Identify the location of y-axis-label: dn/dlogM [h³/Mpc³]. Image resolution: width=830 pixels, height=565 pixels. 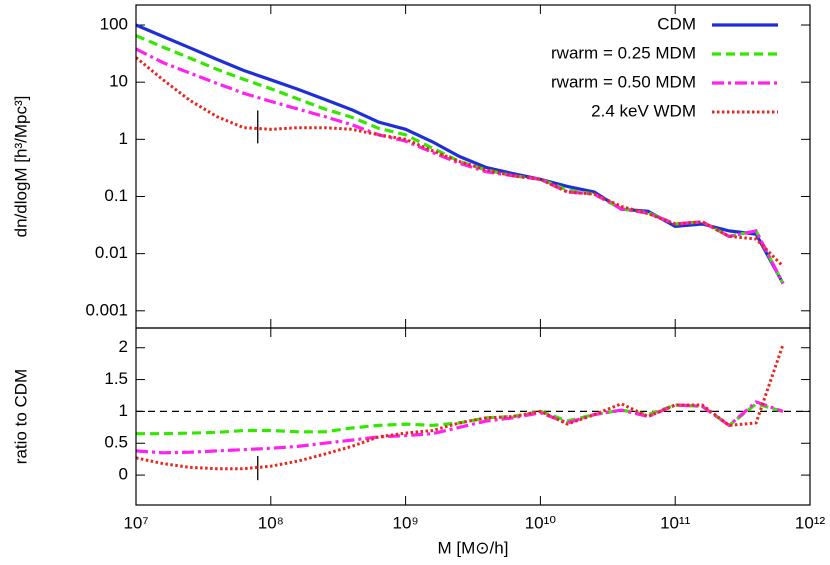
(20, 167).